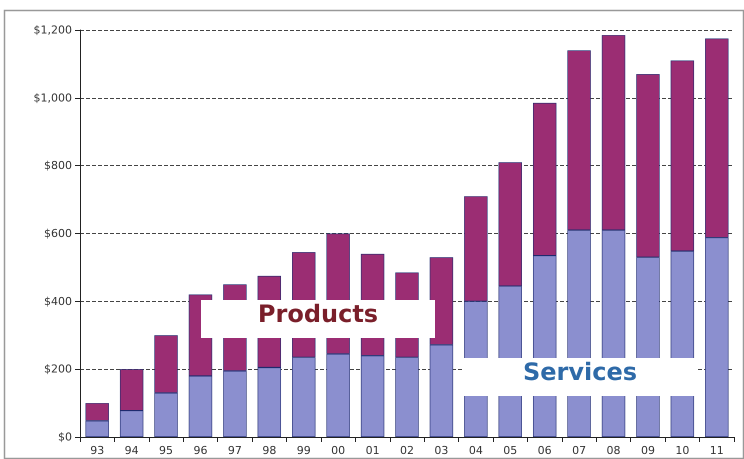  What do you see at coordinates (338, 450) in the screenshot?
I see `x-tick-label: 00` at bounding box center [338, 450].